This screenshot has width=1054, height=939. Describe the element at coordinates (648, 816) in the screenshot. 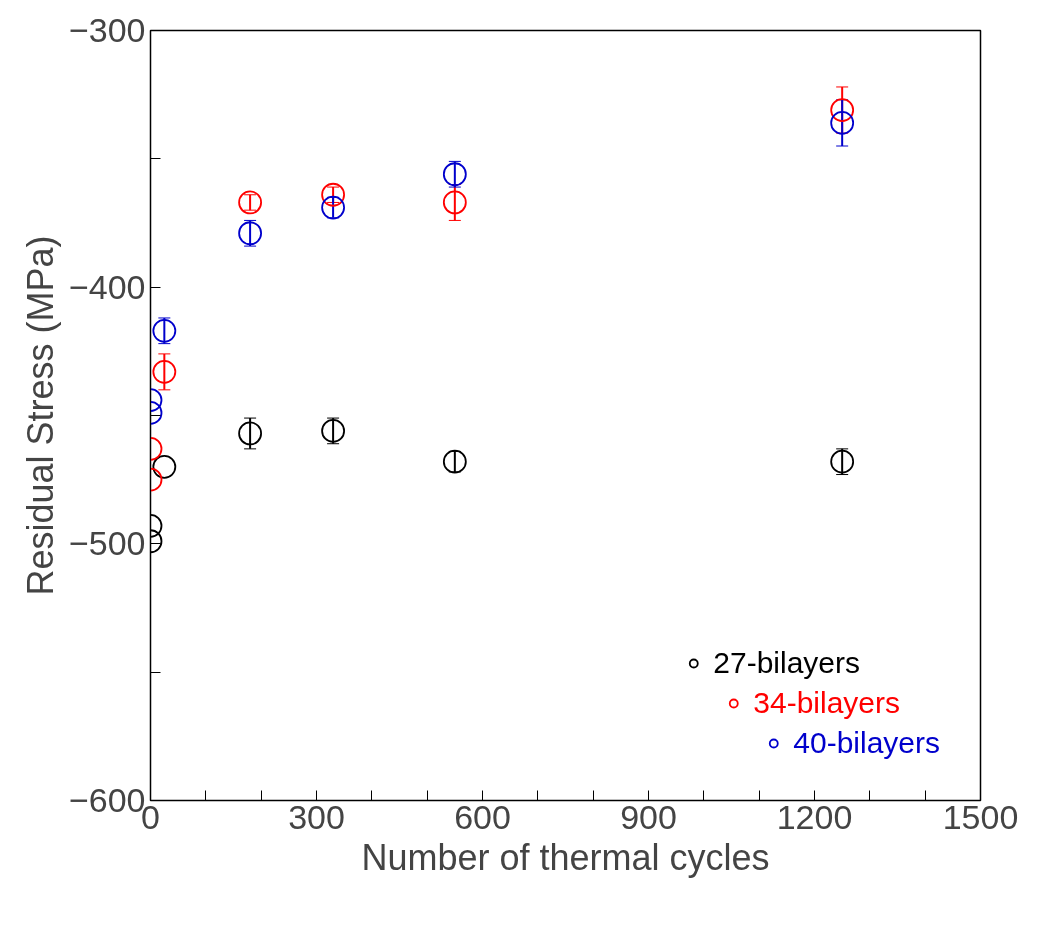

I see `x-tick-label: 900` at that location.